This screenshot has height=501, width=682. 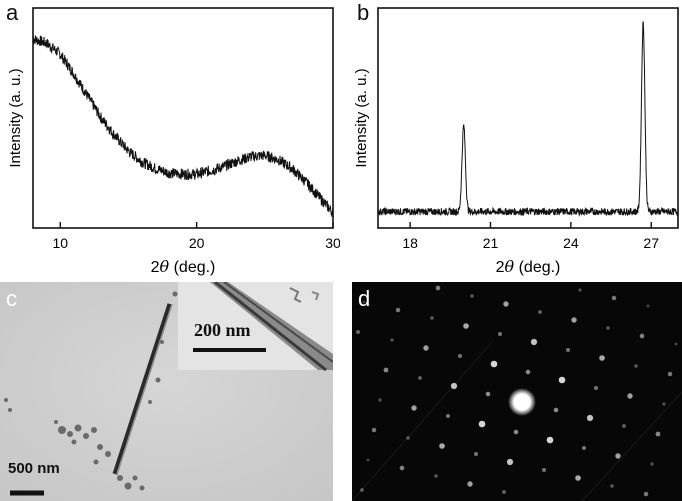 I want to click on chart-b-xlabel: 2θ (deg.), so click(x=528, y=266).